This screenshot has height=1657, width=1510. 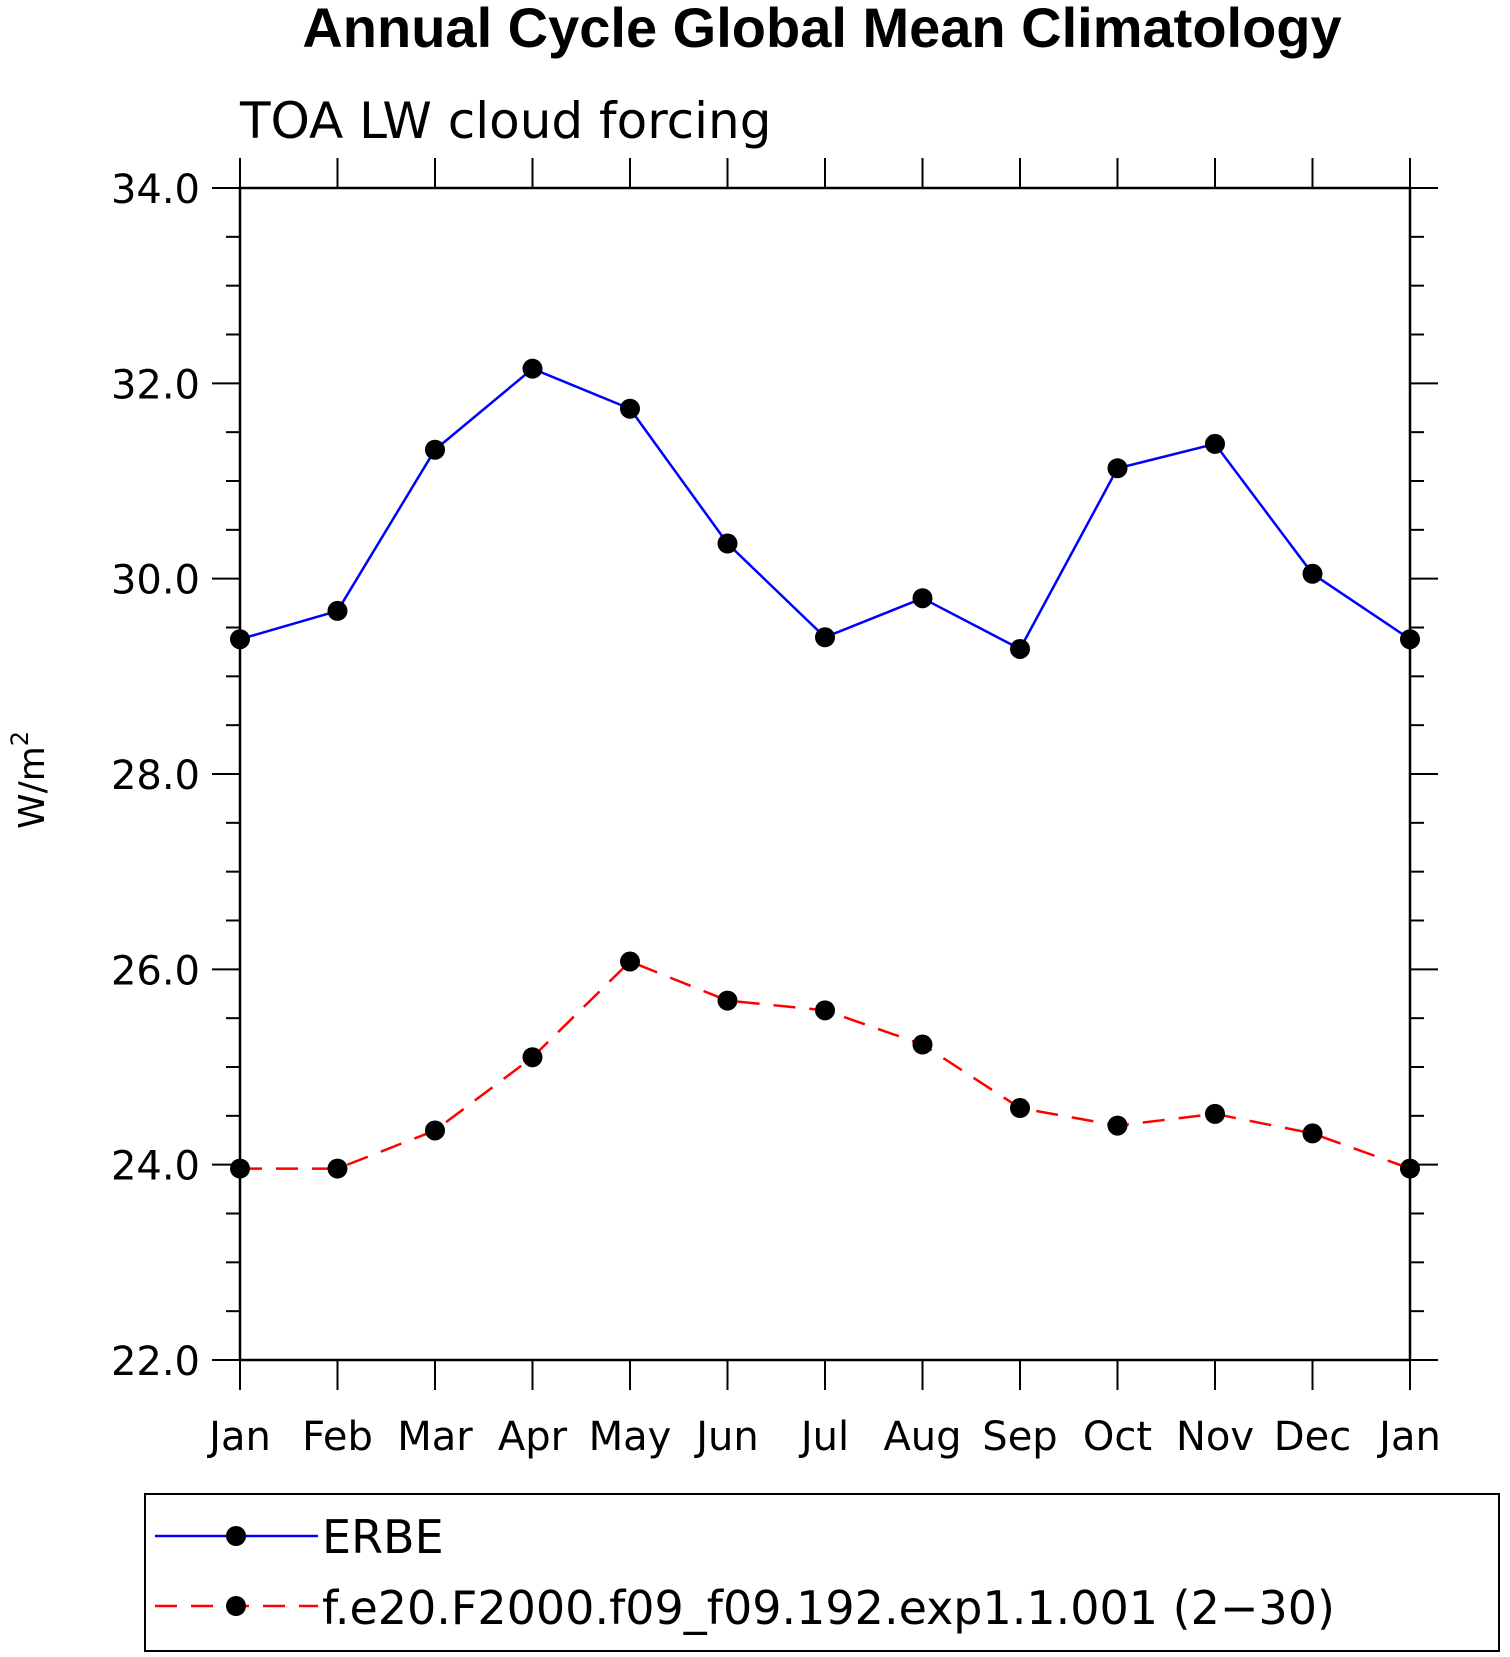 What do you see at coordinates (1312, 1437) in the screenshot?
I see `x-tick-label: Dec` at bounding box center [1312, 1437].